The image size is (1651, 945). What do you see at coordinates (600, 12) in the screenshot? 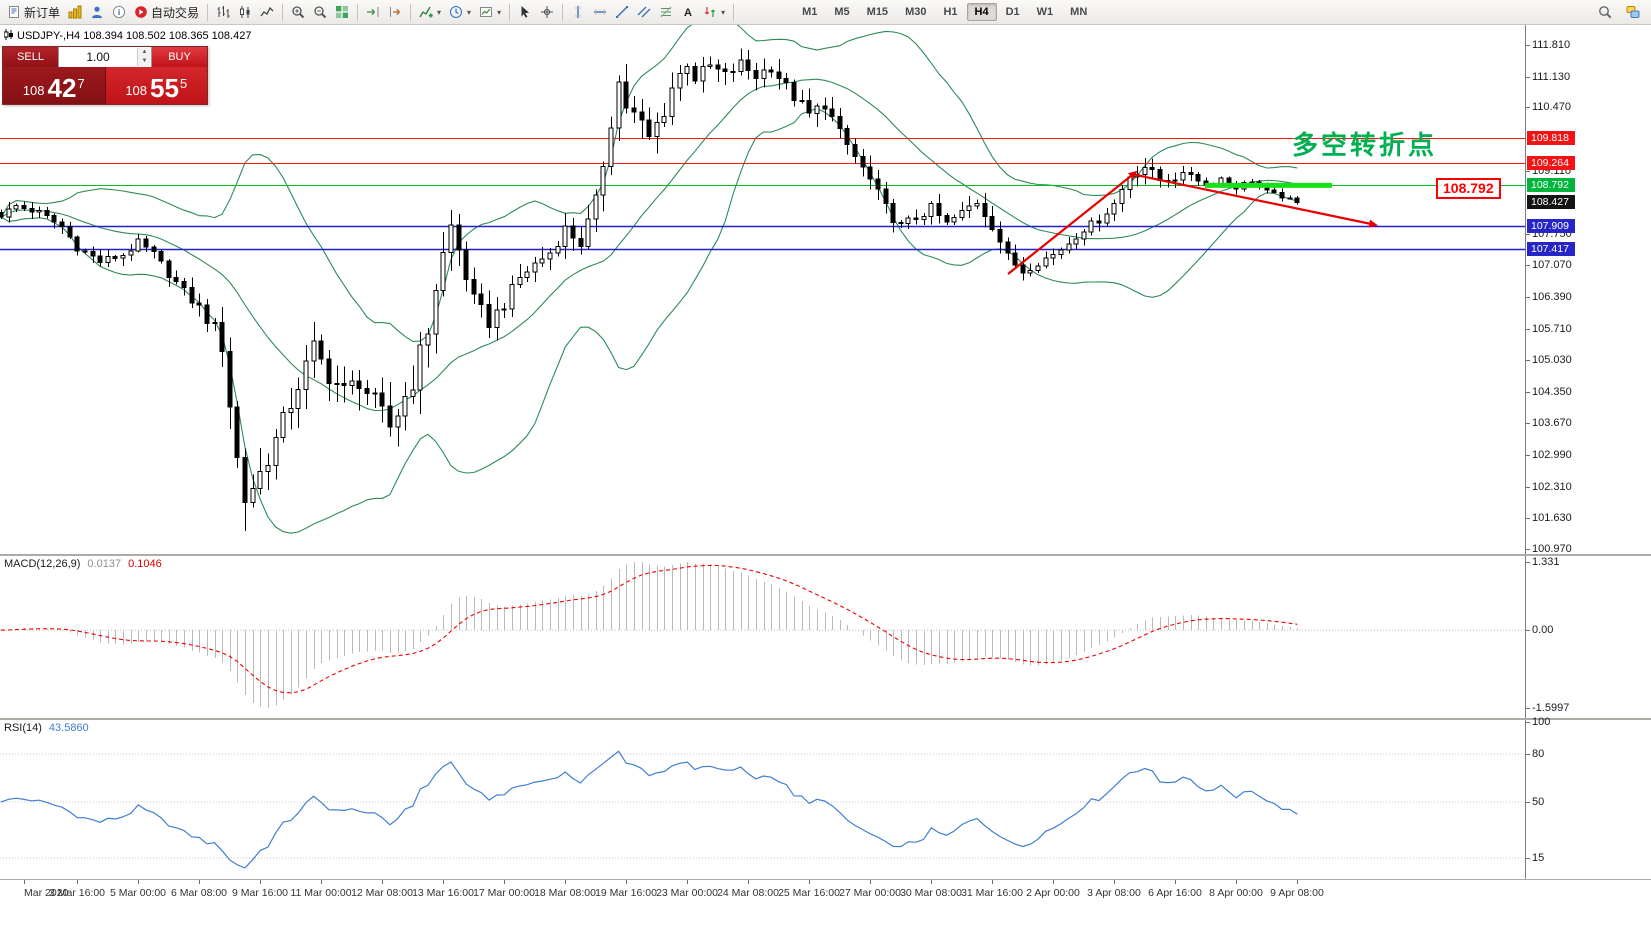
I see `horizontal-line-button` at bounding box center [600, 12].